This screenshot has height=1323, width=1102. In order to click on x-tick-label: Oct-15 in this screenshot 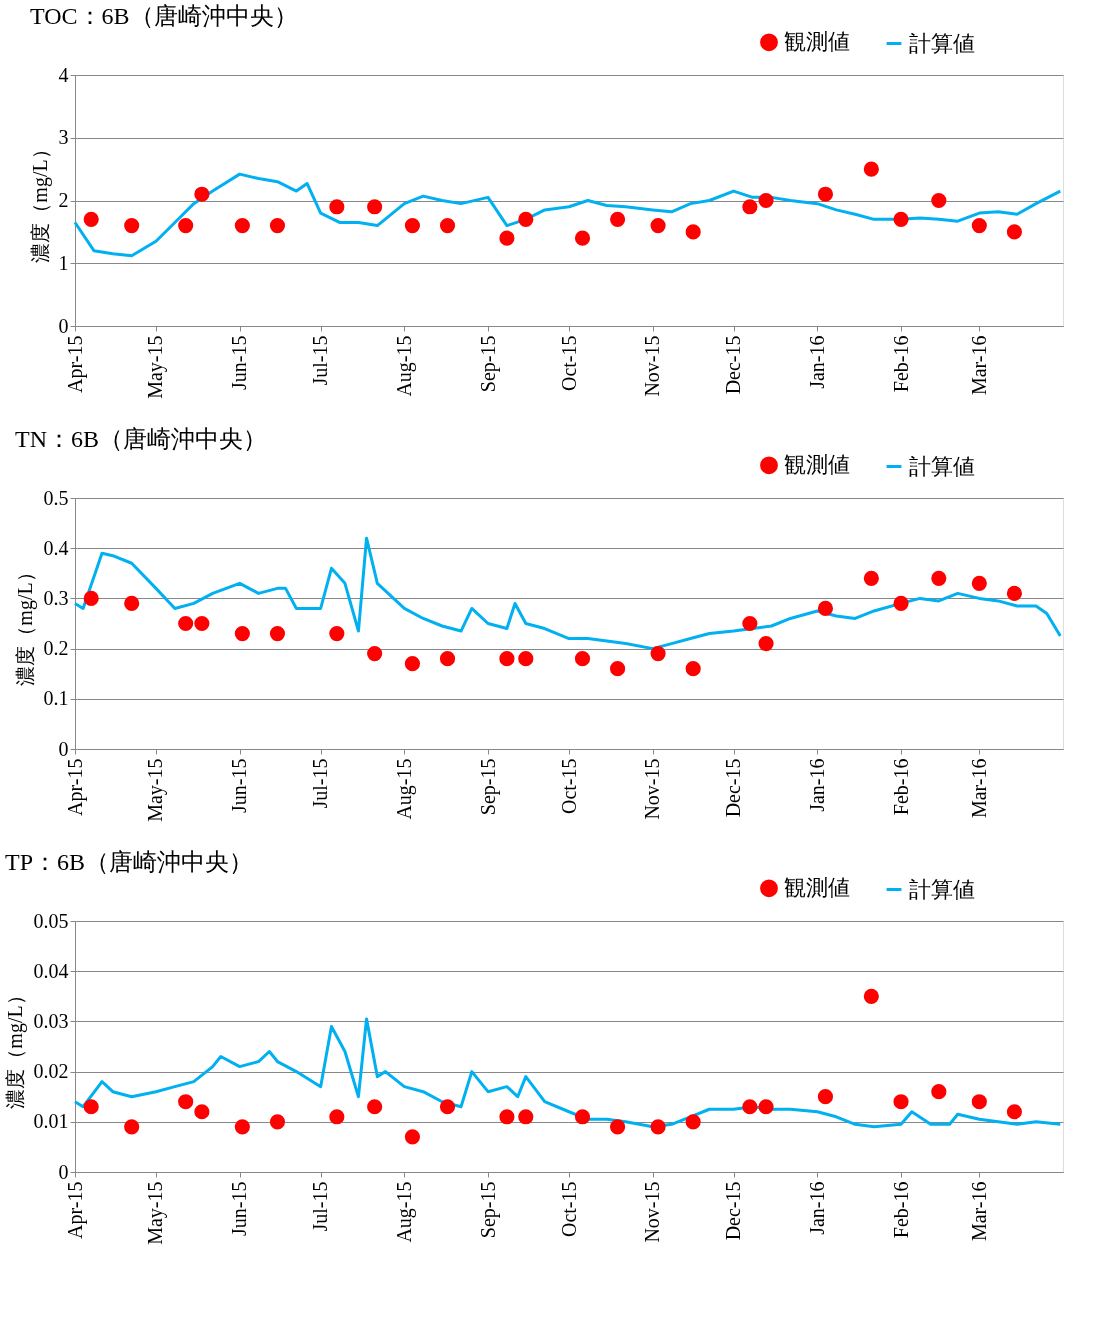, I will do `click(568, 1209)`.